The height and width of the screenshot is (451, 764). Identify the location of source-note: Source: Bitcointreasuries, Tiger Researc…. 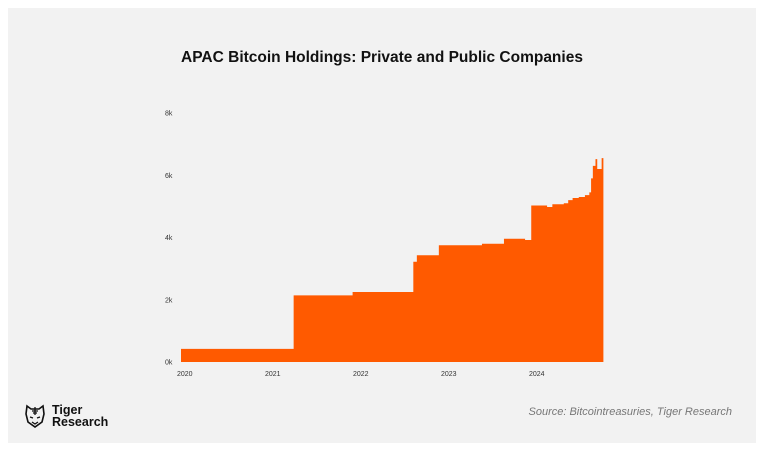
(630, 412).